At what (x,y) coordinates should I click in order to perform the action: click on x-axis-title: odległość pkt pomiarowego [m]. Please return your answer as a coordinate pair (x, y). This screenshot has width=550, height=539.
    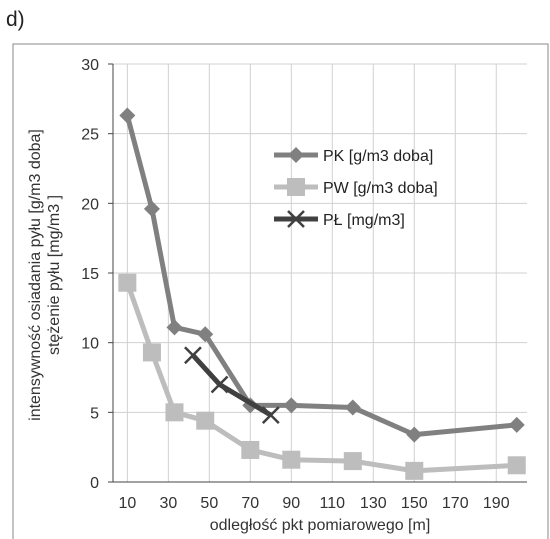
    Looking at the image, I should click on (320, 525).